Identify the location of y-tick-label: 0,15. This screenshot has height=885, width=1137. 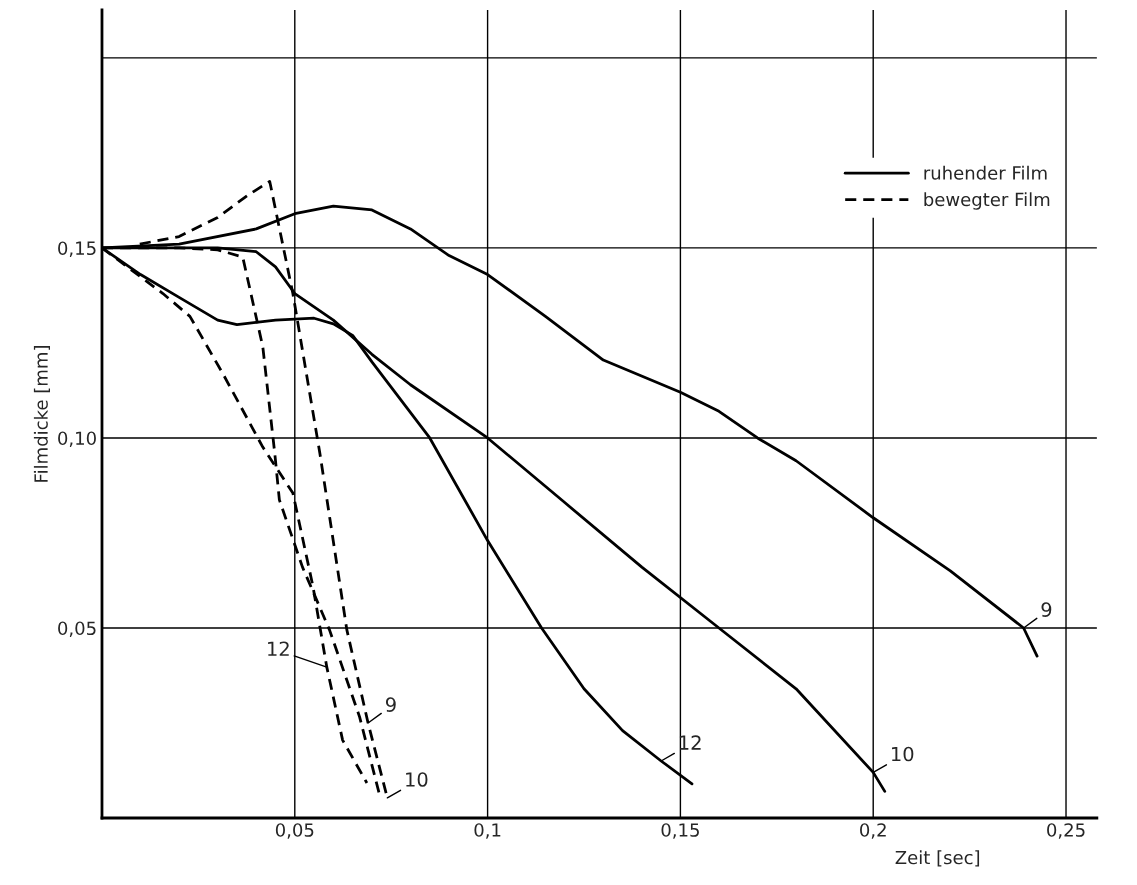
(77, 249).